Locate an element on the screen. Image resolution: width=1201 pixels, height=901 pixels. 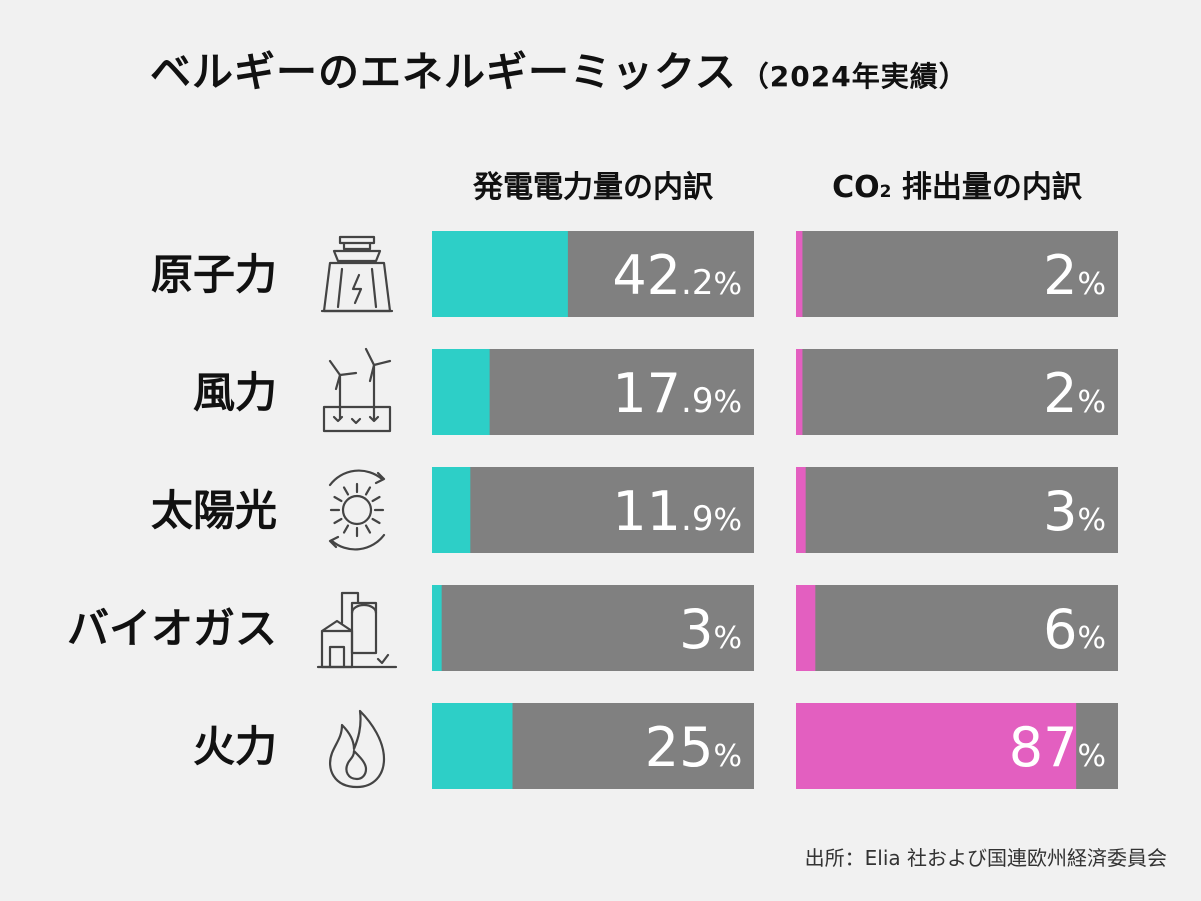
co2-value-label: 3% is located at coordinates (1074, 511).